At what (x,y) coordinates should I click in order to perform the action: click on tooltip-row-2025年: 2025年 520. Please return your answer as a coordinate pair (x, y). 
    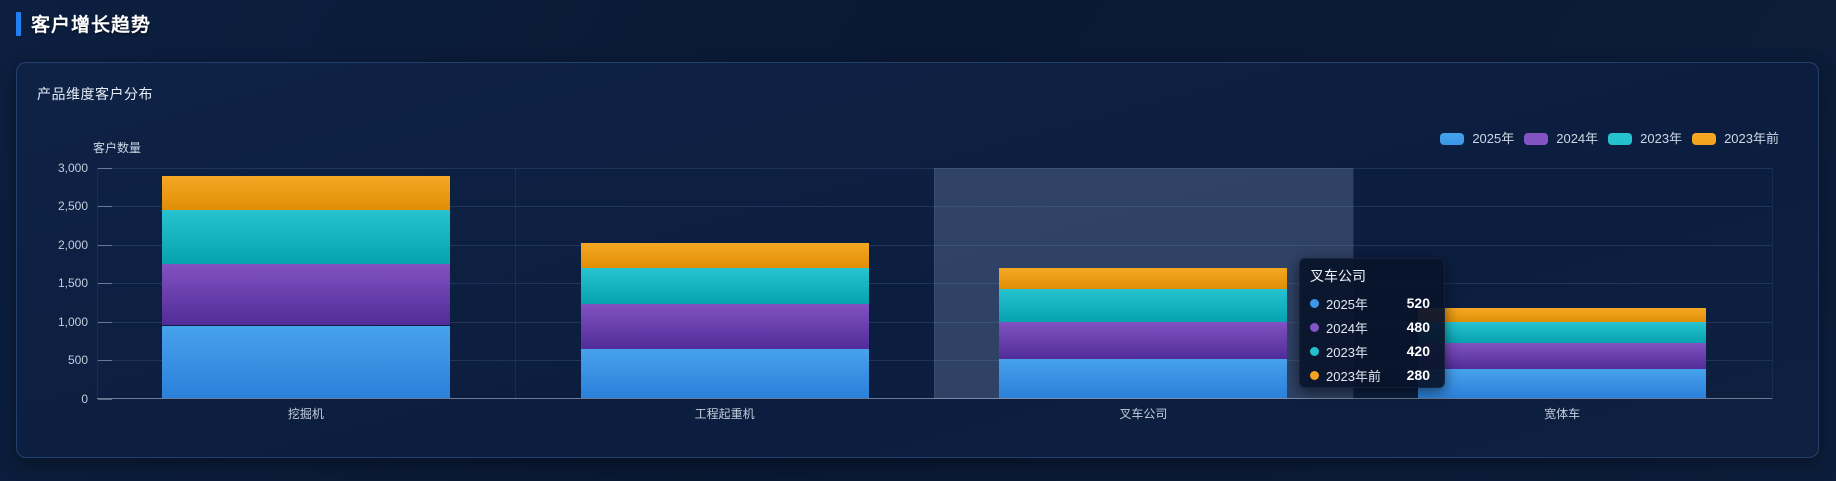
    Looking at the image, I should click on (1370, 303).